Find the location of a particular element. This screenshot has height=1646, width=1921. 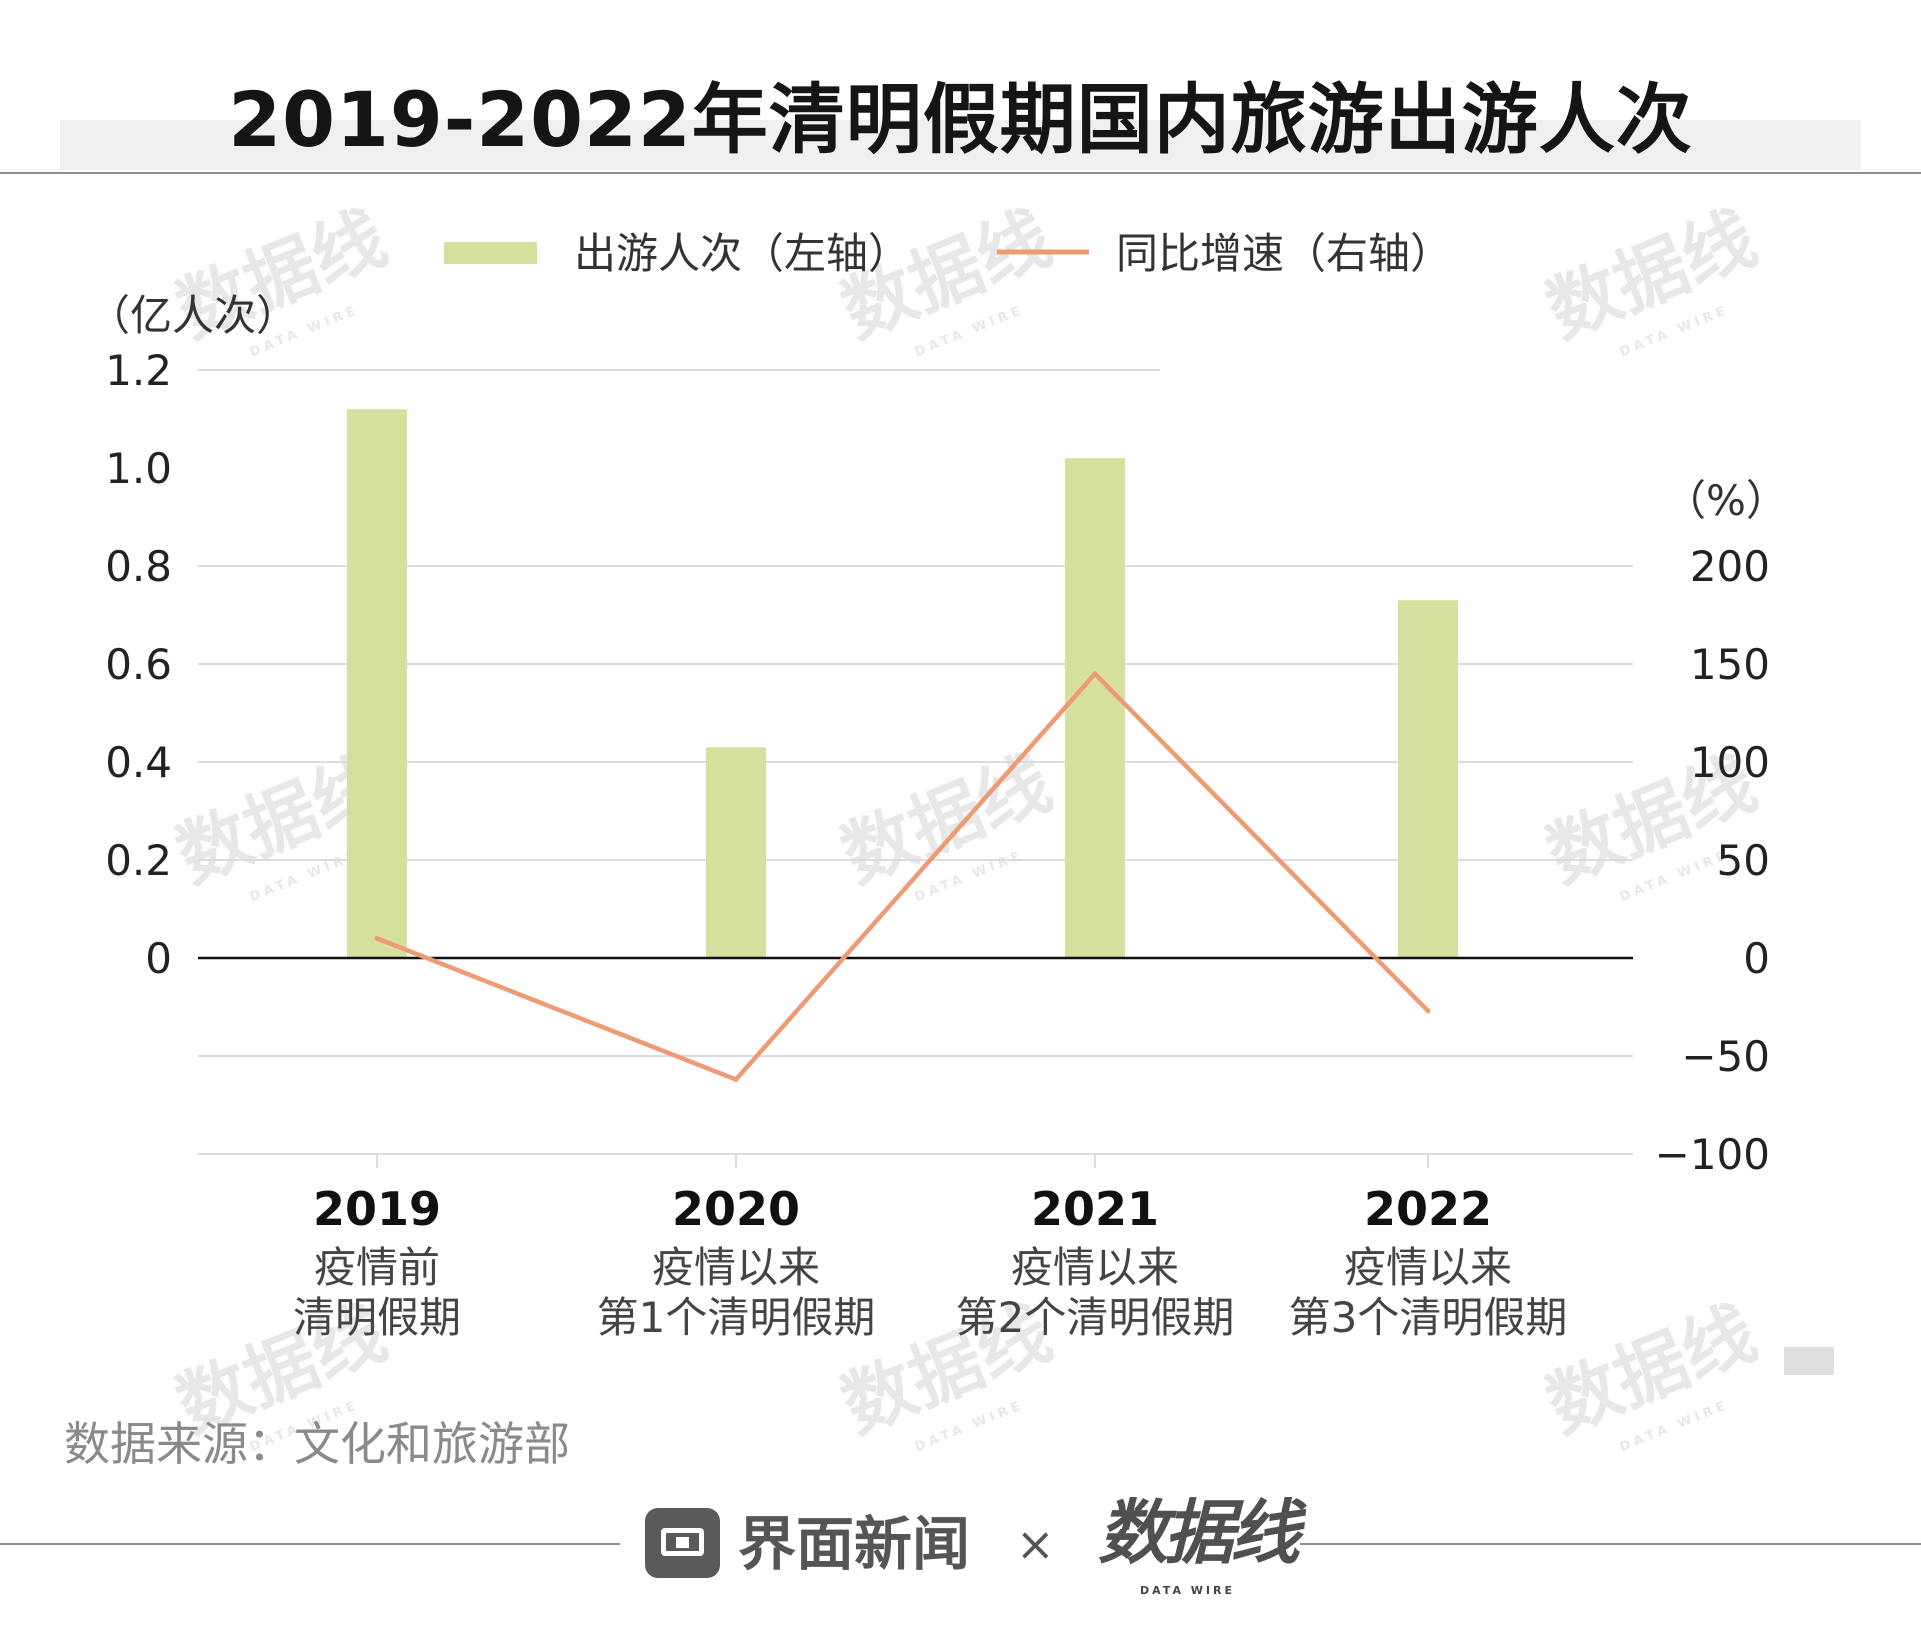

y-left-tick-label: 1.0 is located at coordinates (138, 468).